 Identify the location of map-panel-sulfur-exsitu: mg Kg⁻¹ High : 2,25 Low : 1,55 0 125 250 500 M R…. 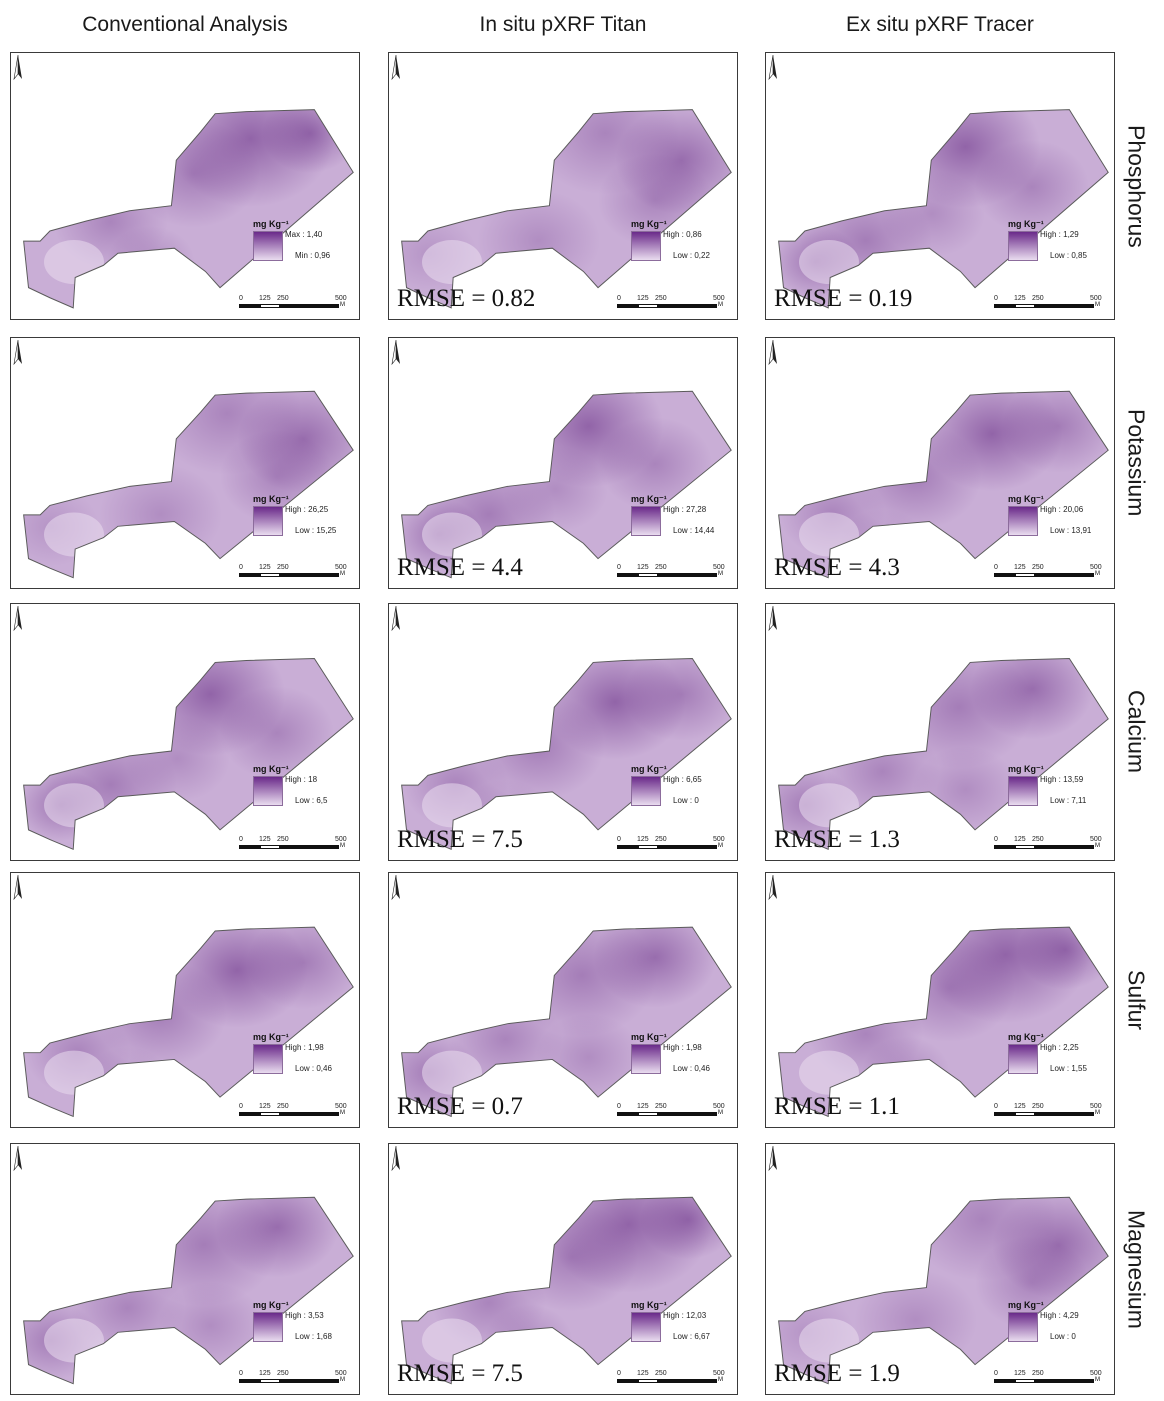
(940, 1000).